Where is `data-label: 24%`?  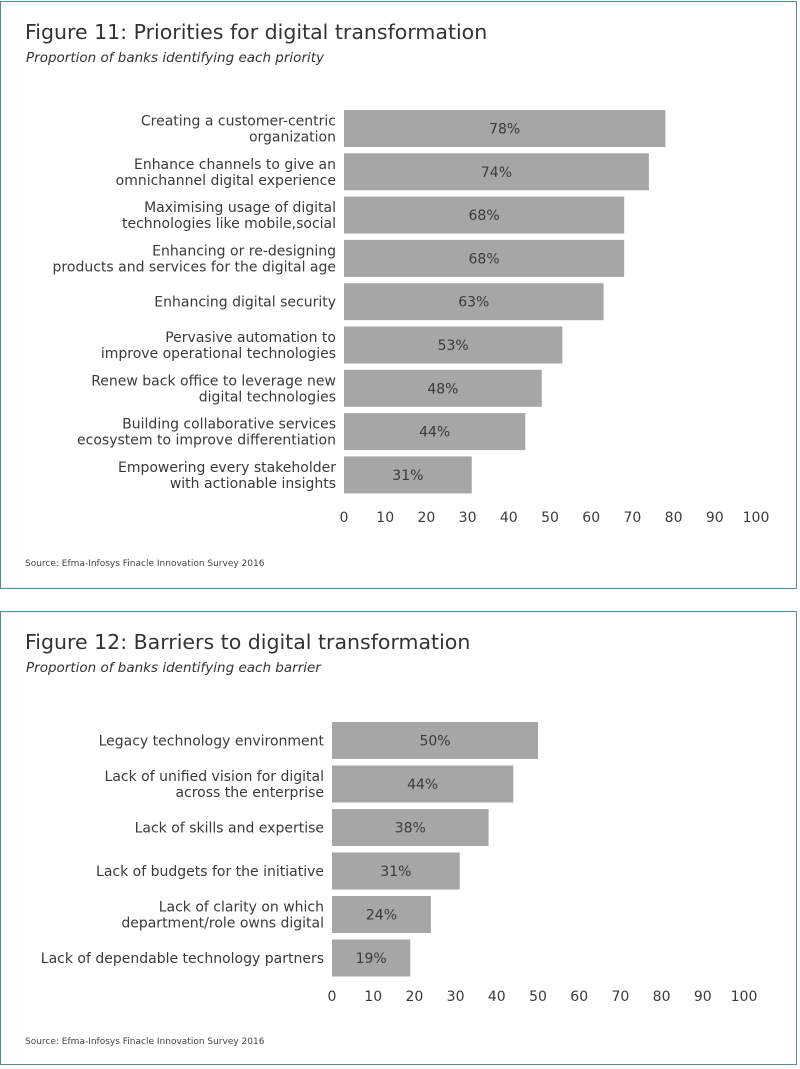 data-label: 24% is located at coordinates (381, 916).